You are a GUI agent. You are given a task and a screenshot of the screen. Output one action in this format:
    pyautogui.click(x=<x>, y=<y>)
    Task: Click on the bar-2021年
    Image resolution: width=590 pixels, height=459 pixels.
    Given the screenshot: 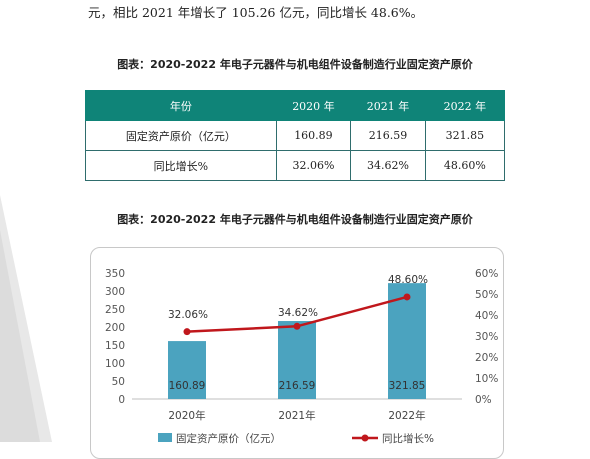 What is the action you would take?
    pyautogui.click(x=297, y=360)
    